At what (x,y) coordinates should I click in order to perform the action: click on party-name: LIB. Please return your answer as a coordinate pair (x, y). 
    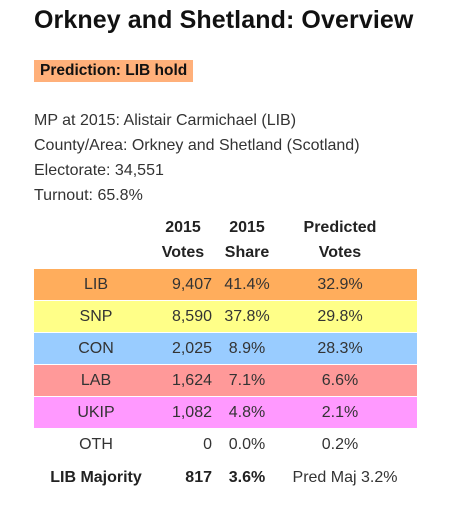
    Looking at the image, I should click on (95, 284).